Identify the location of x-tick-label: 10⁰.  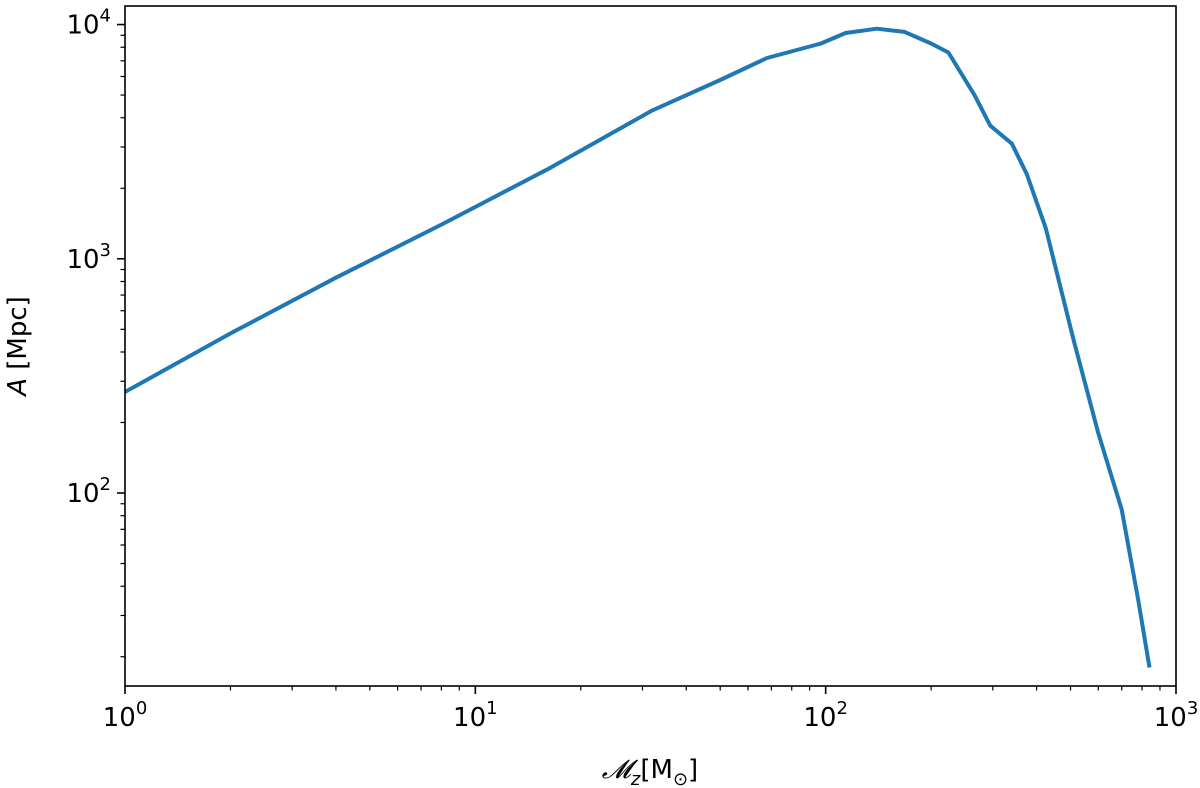
(125, 715).